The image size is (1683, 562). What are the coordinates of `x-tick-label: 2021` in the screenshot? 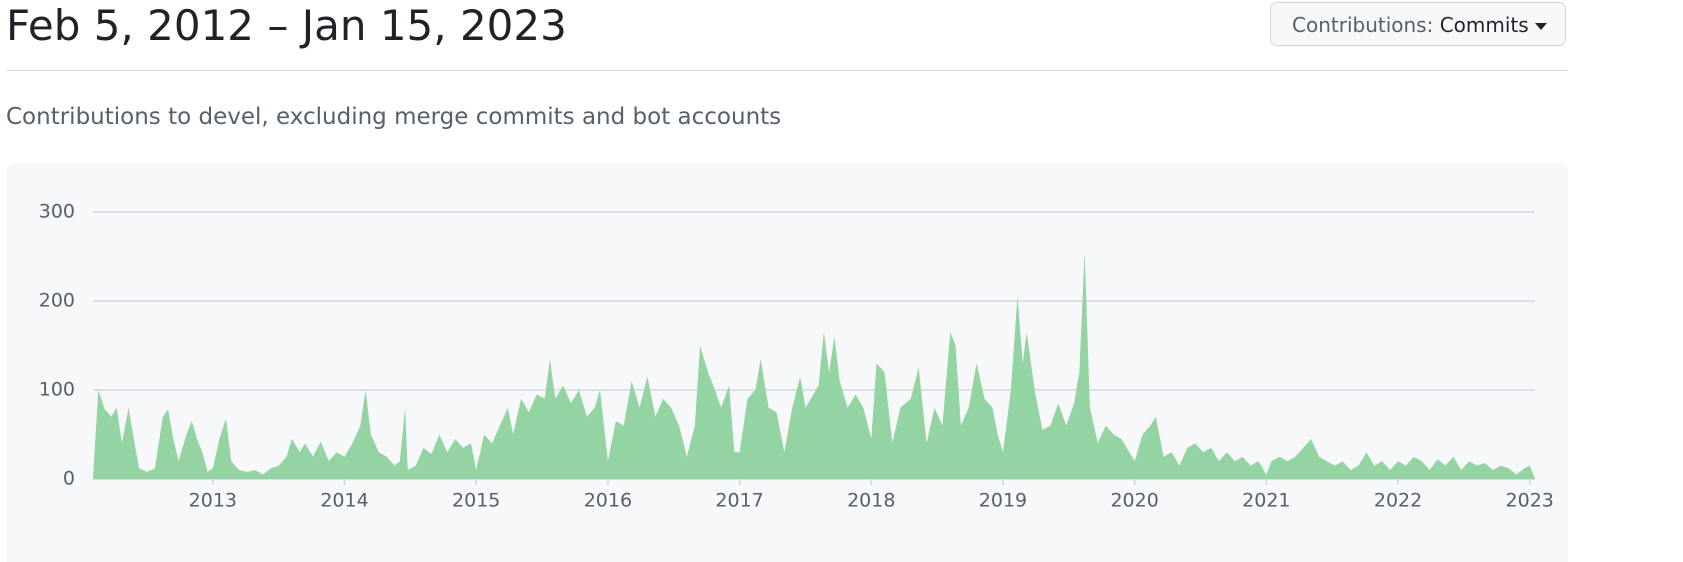 It's located at (1266, 501).